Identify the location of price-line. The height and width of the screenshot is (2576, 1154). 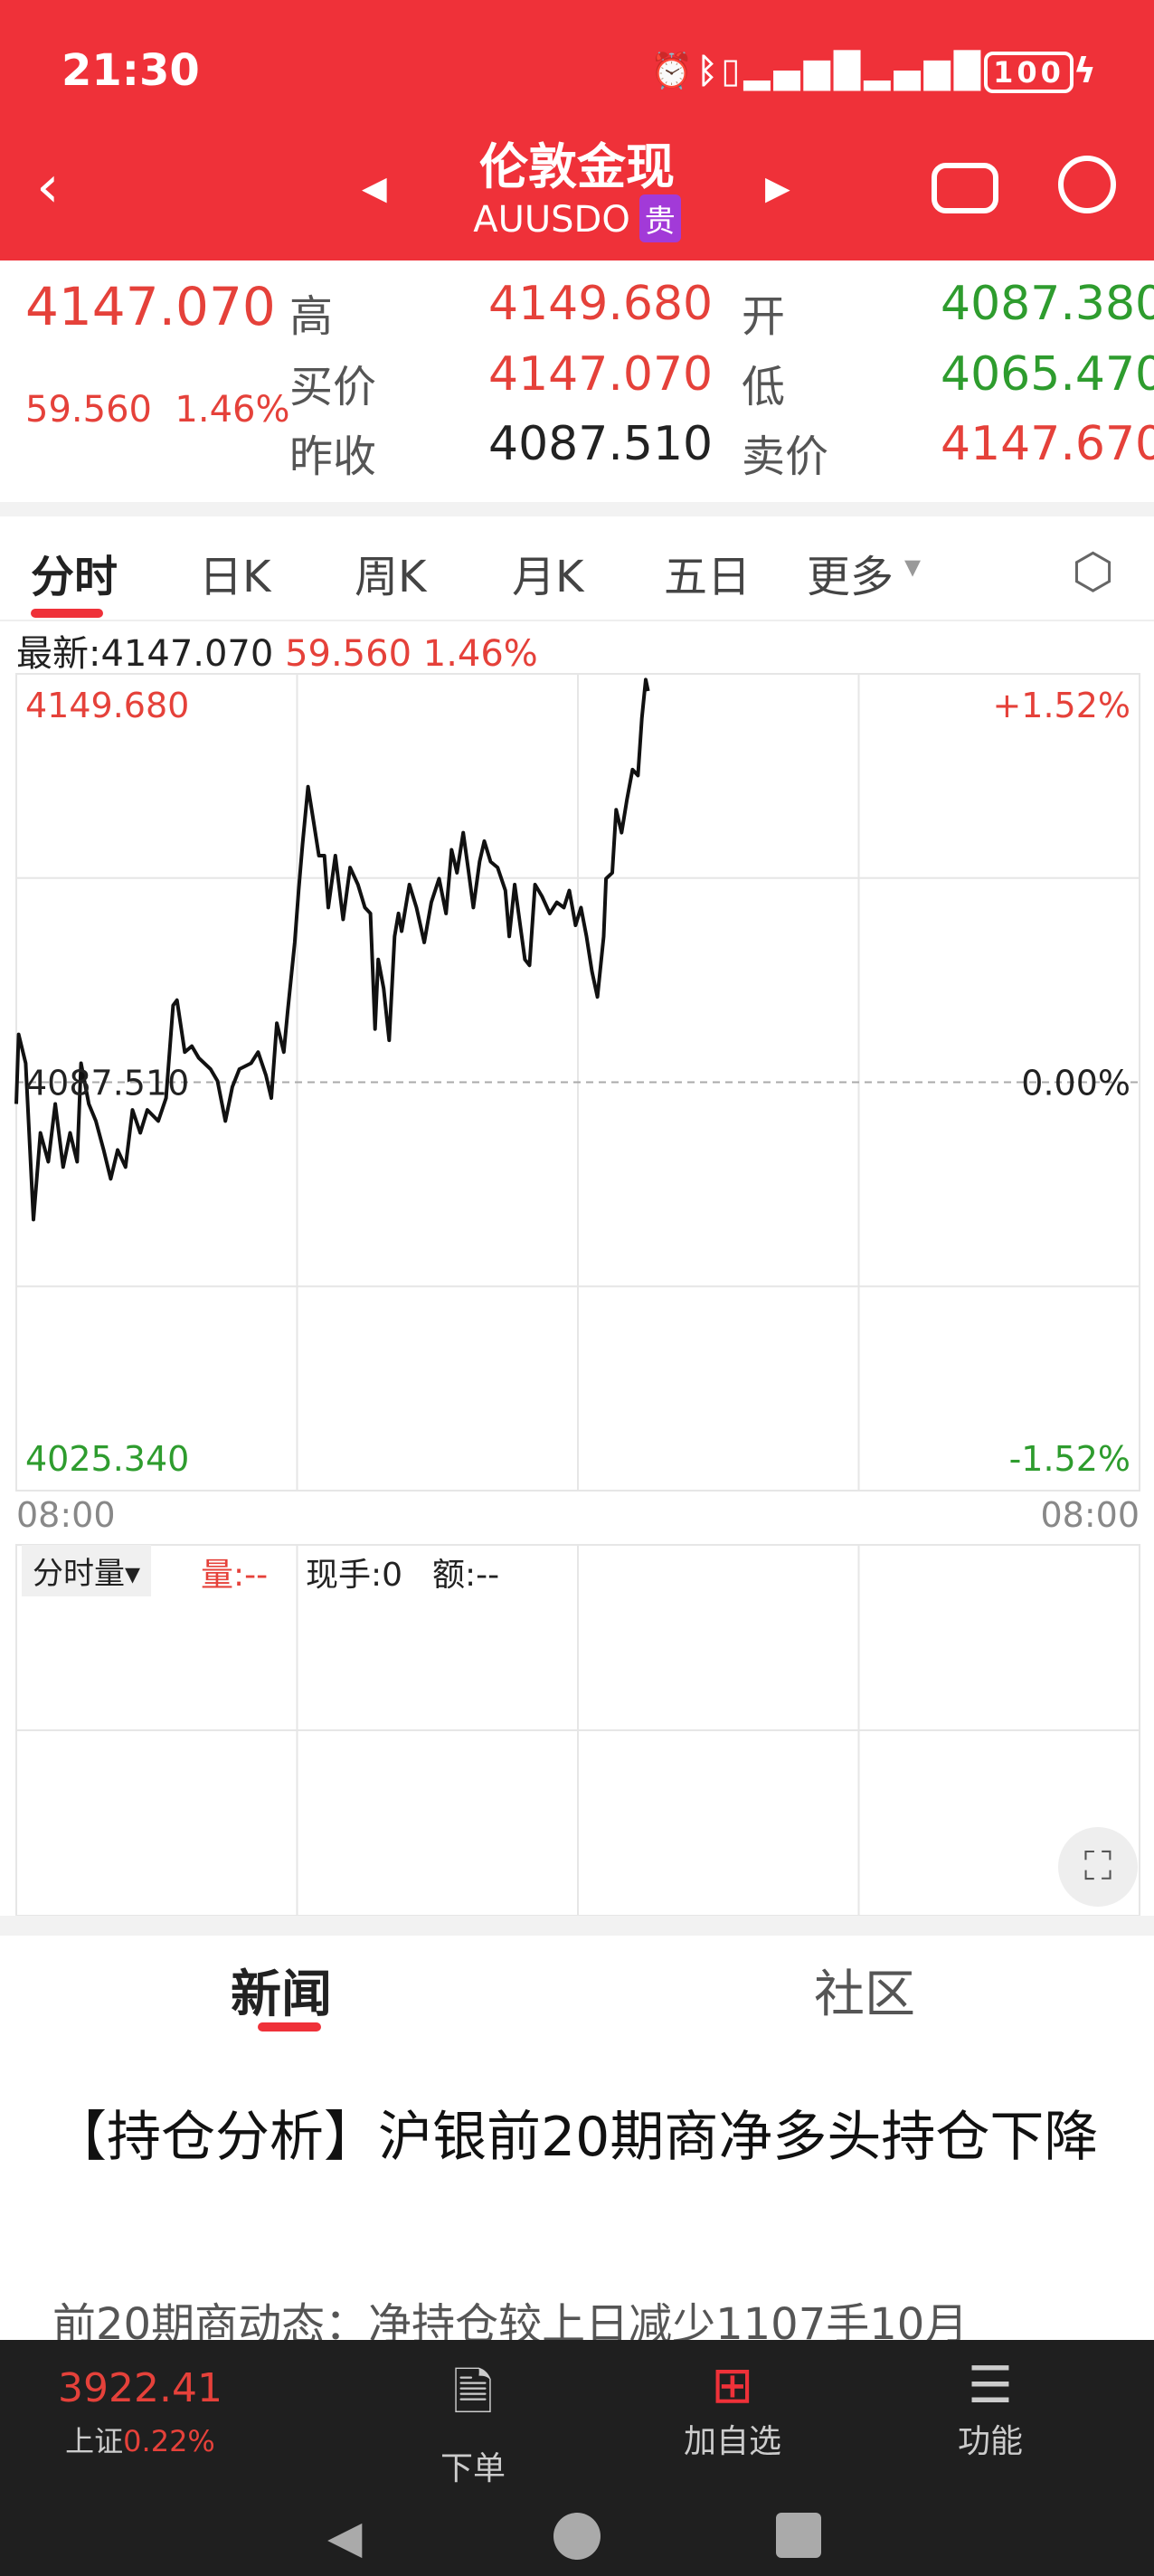
(332, 949).